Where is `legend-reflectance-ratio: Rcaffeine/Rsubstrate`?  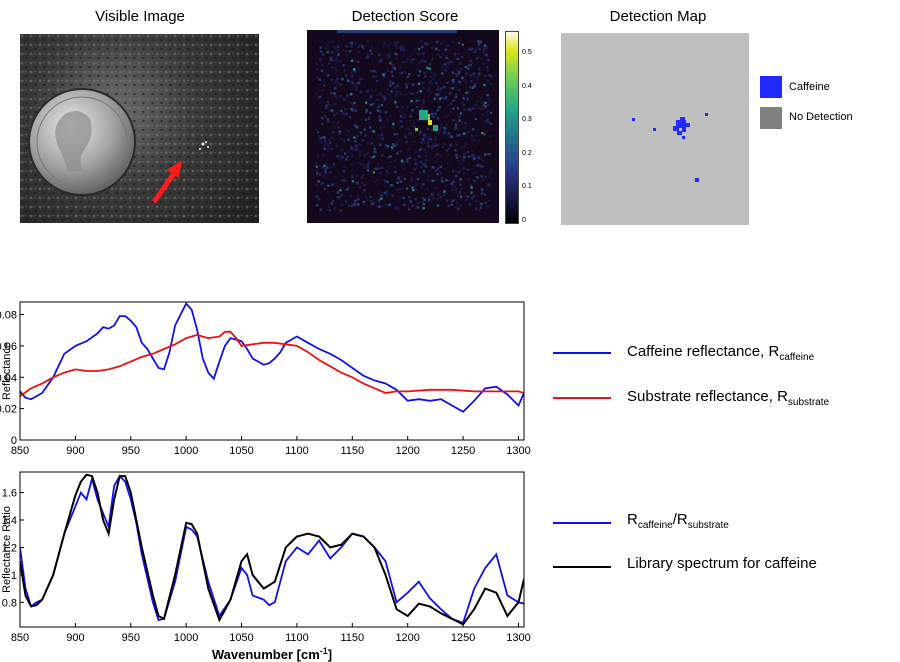
legend-reflectance-ratio: Rcaffeine/Rsubstrate is located at coordinates (678, 521).